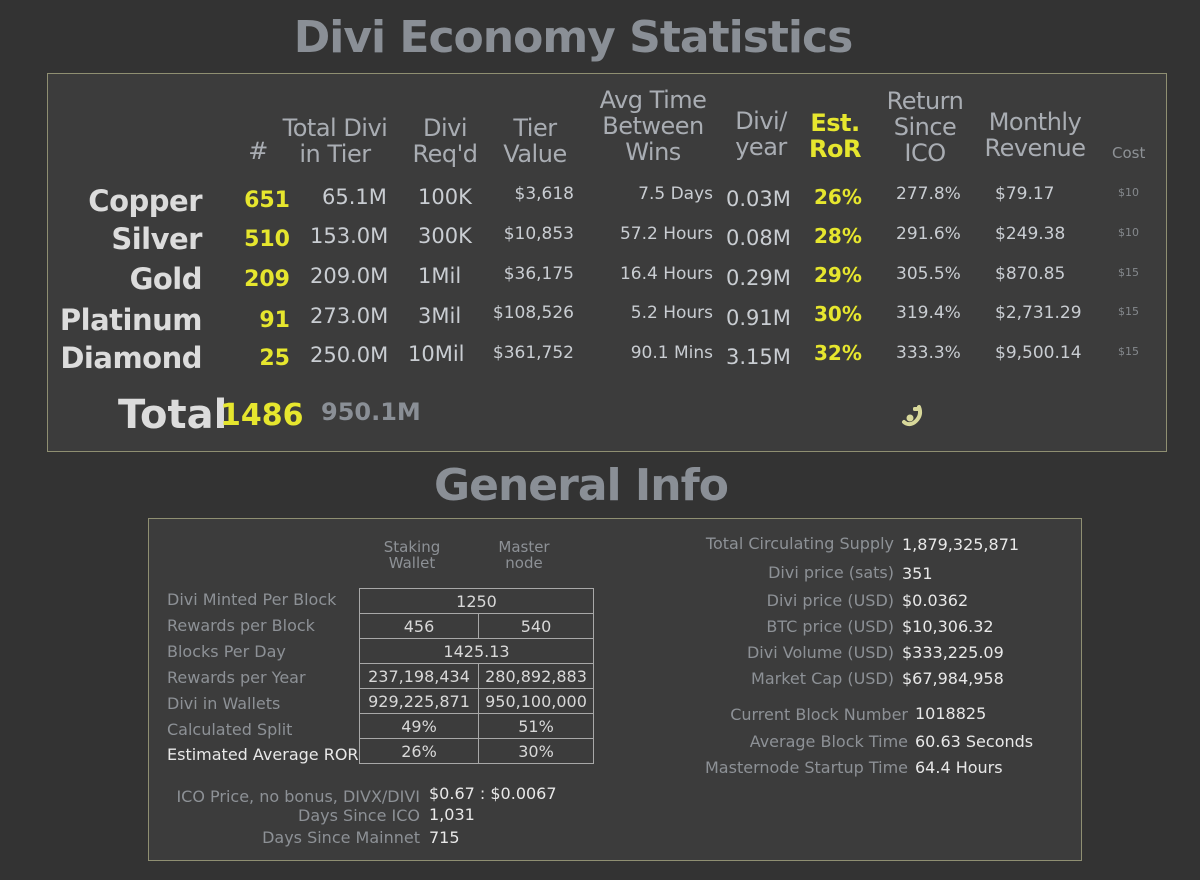  I want to click on header-cost: Cost, so click(1129, 153).